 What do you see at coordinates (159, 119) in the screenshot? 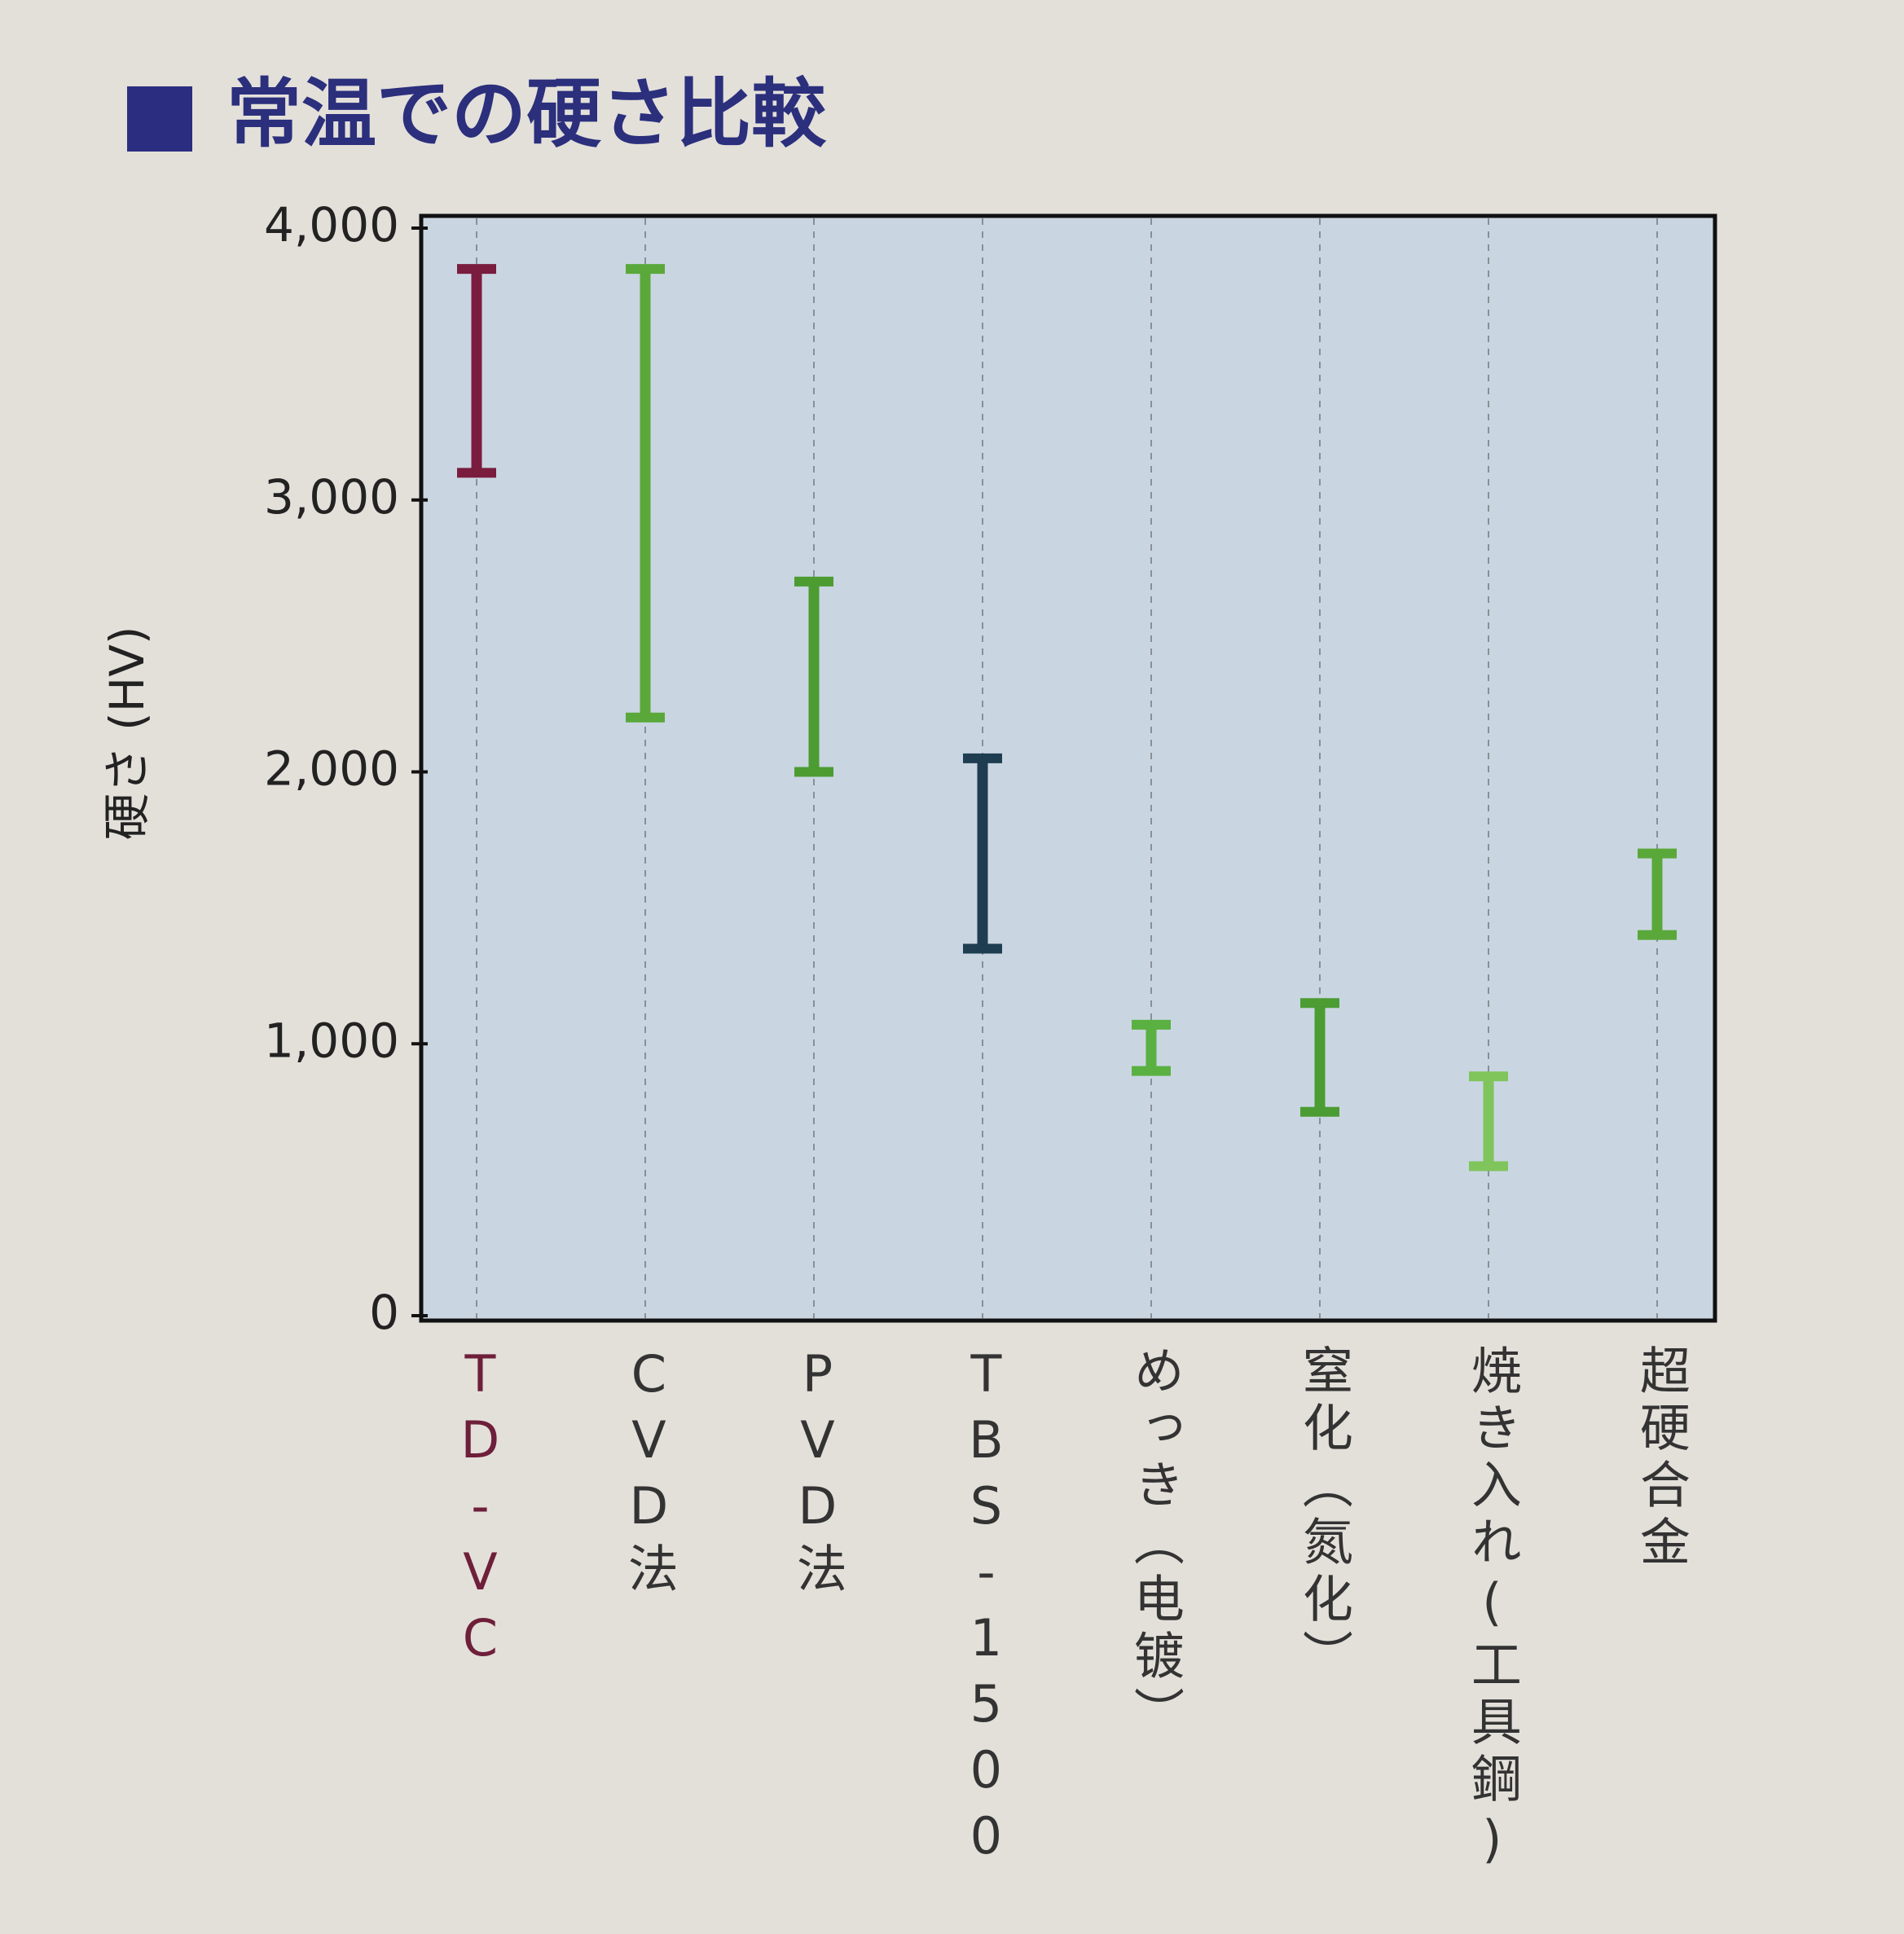
I see `title-icon` at bounding box center [159, 119].